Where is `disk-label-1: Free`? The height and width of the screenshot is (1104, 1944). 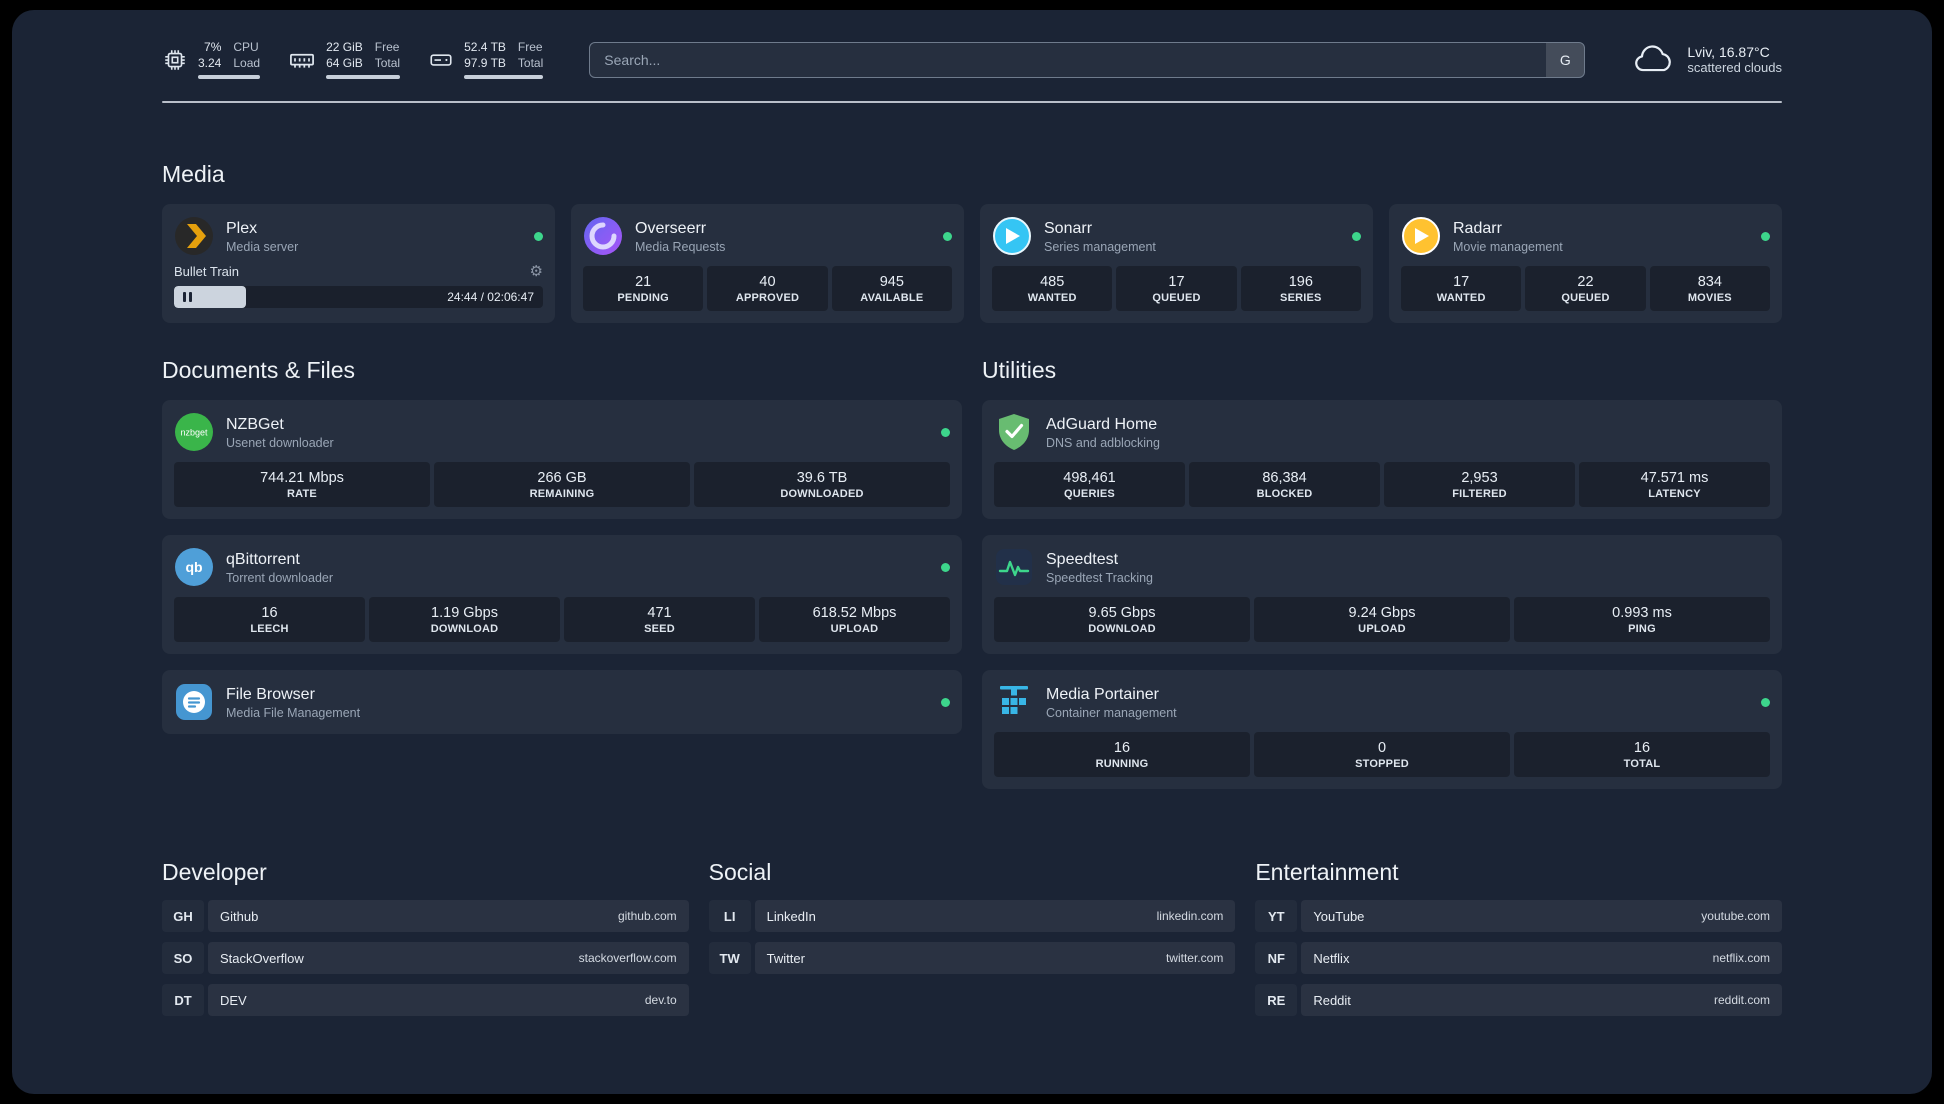 disk-label-1: Free is located at coordinates (530, 47).